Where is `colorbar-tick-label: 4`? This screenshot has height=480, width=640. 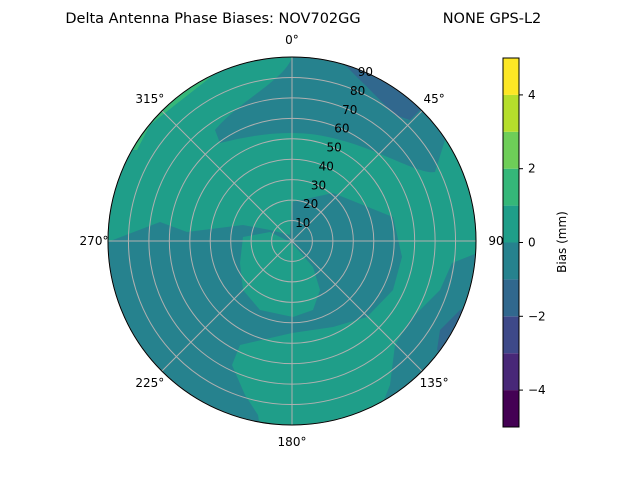
colorbar-tick-label: 4 is located at coordinates (532, 95).